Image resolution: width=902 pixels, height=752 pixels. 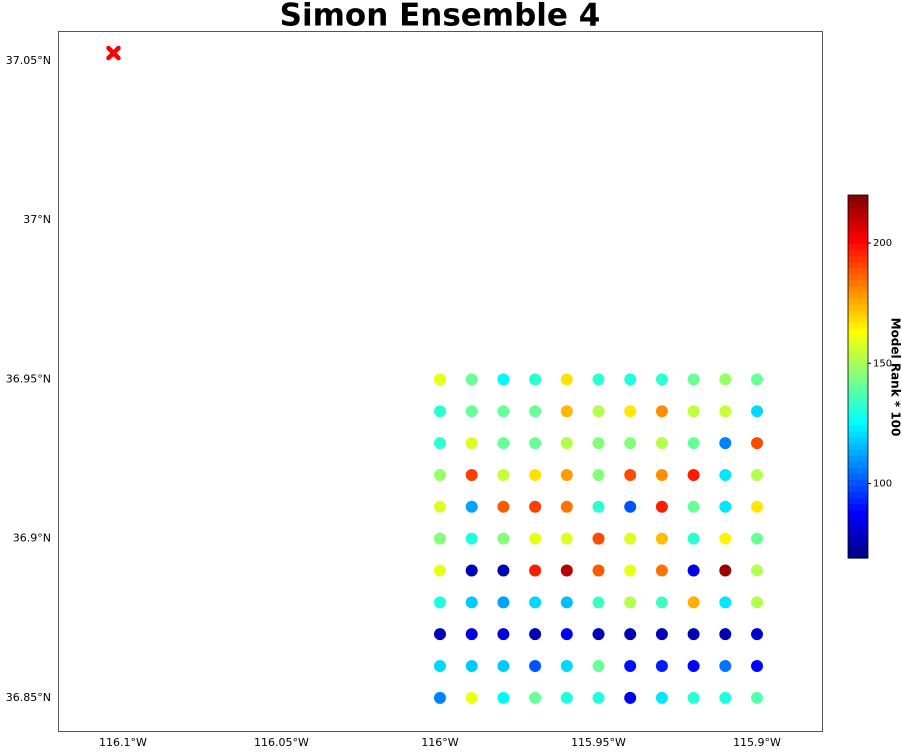 What do you see at coordinates (895, 377) in the screenshot?
I see `colorbar-label: Model Rank * 100` at bounding box center [895, 377].